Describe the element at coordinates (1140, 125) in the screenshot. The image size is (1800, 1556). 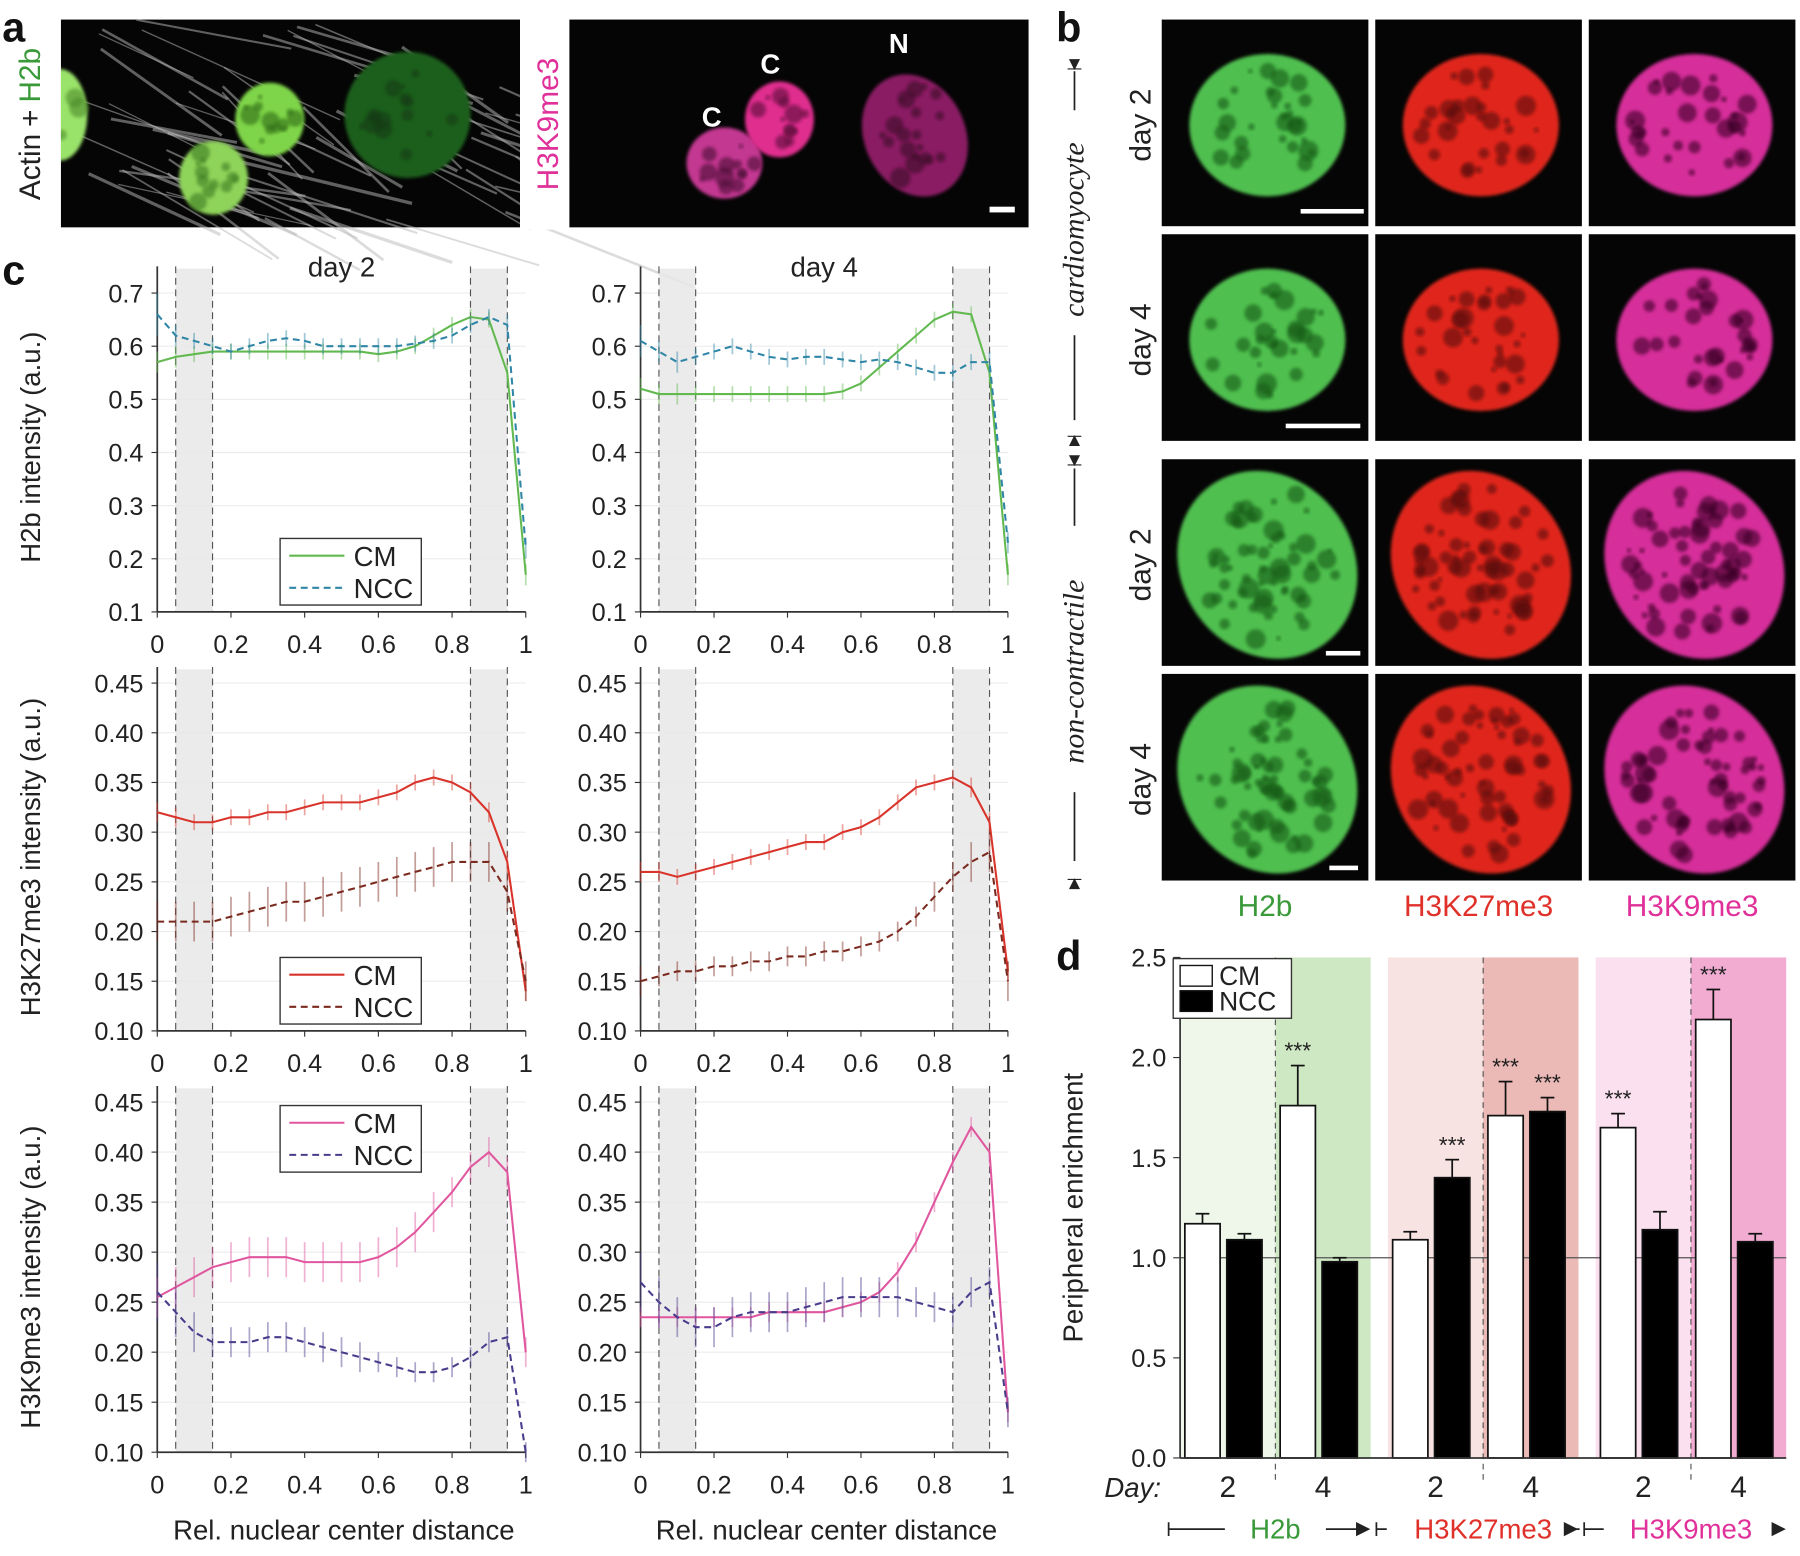
I see `row-label: day 2` at that location.